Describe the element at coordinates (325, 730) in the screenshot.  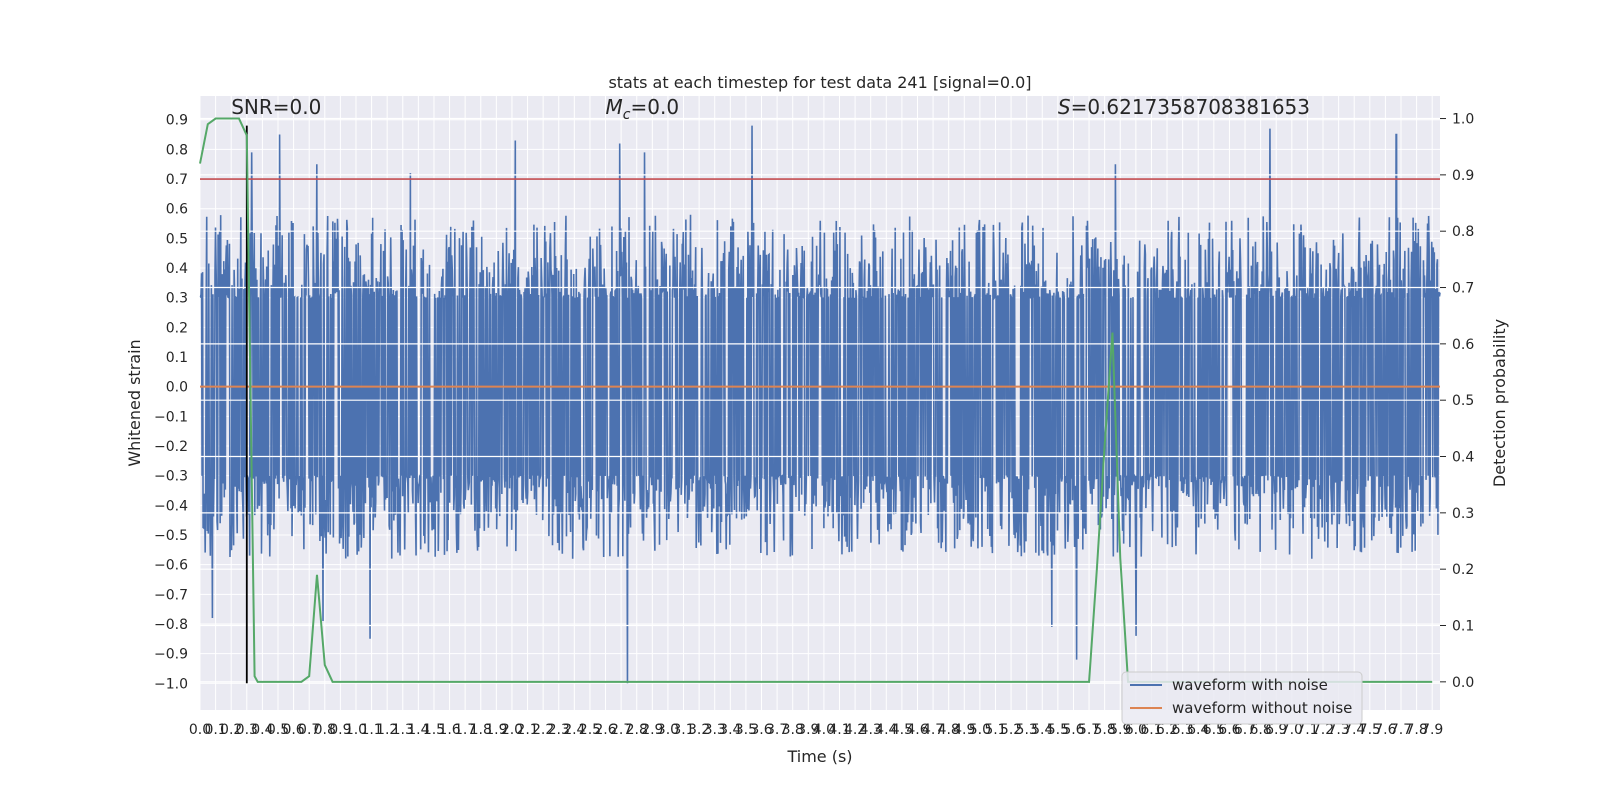
I see `x-tick-label: 0.8` at that location.